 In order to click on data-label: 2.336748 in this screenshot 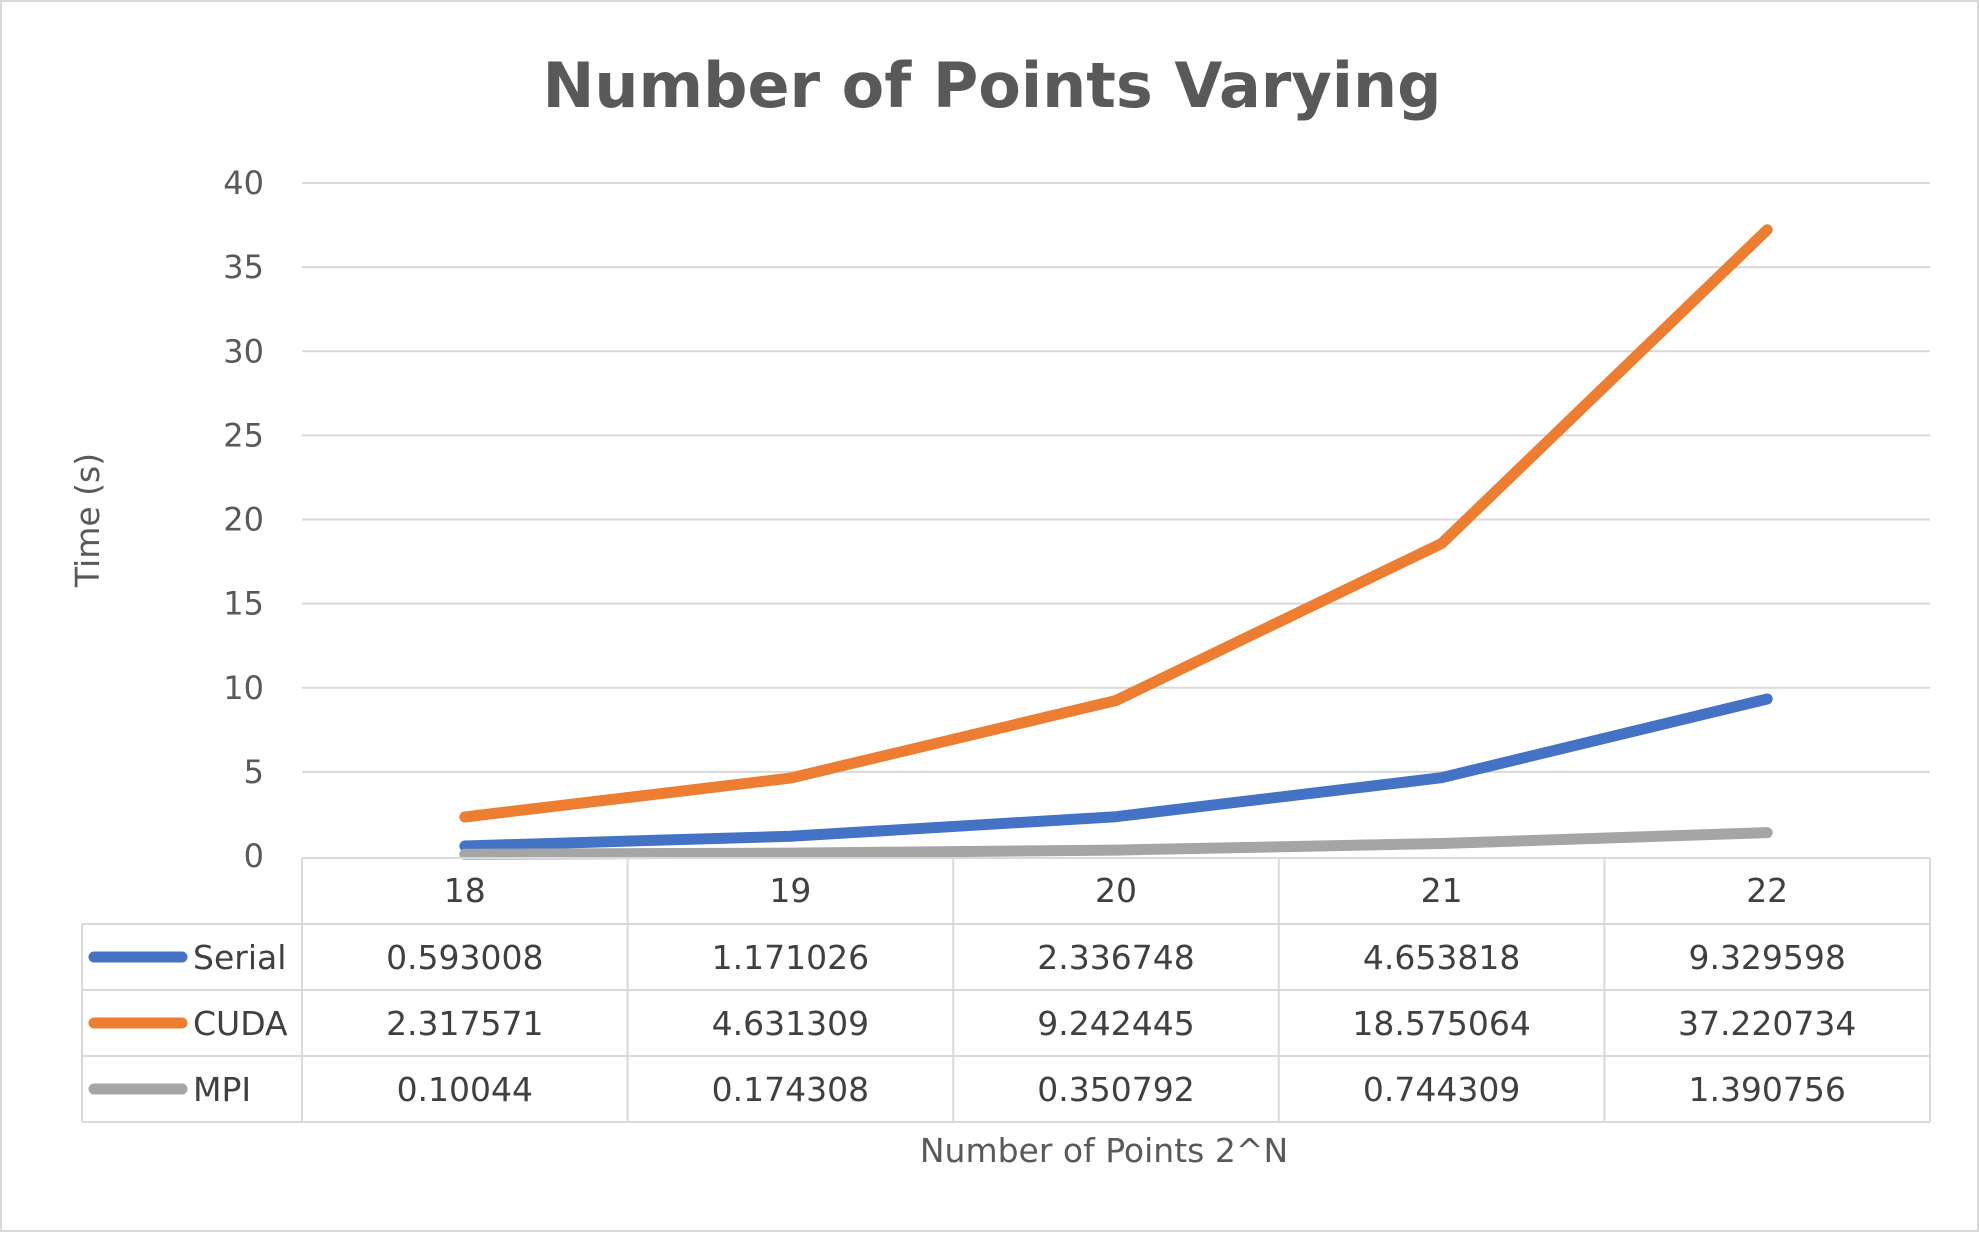, I will do `click(1115, 957)`.